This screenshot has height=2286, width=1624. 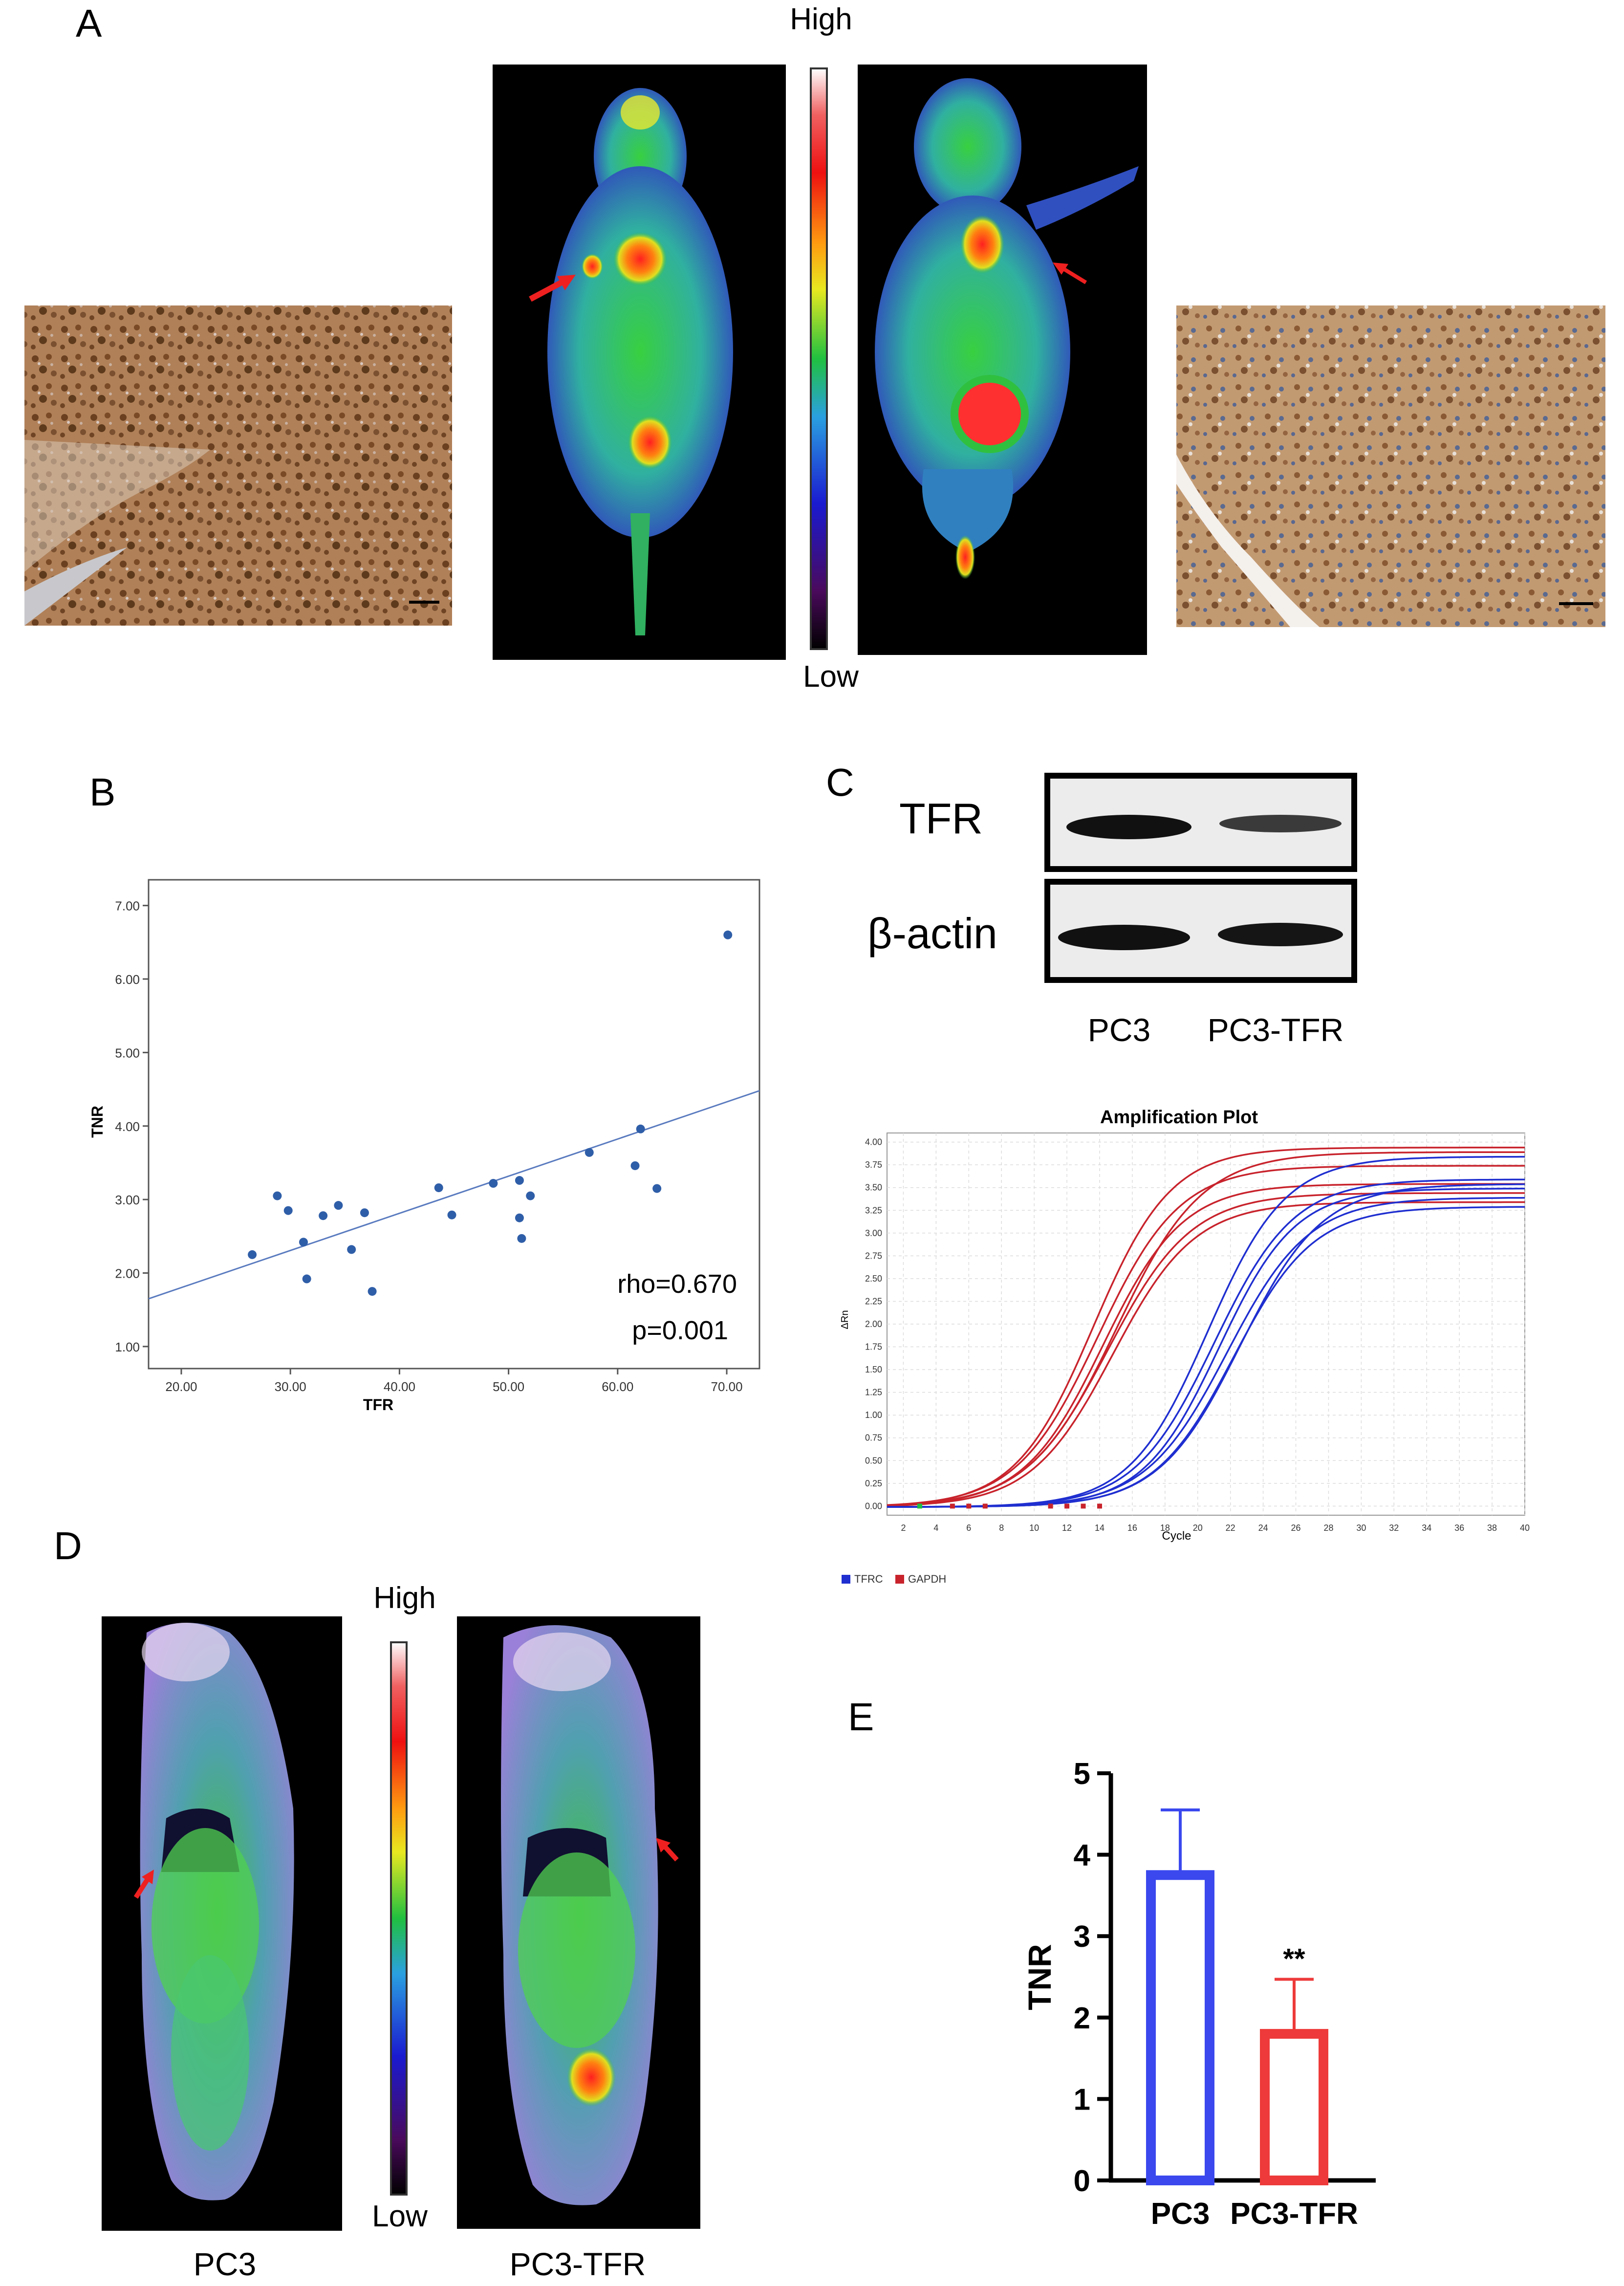 What do you see at coordinates (1165, 1528) in the screenshot?
I see `amp-x-tick-label: 18` at bounding box center [1165, 1528].